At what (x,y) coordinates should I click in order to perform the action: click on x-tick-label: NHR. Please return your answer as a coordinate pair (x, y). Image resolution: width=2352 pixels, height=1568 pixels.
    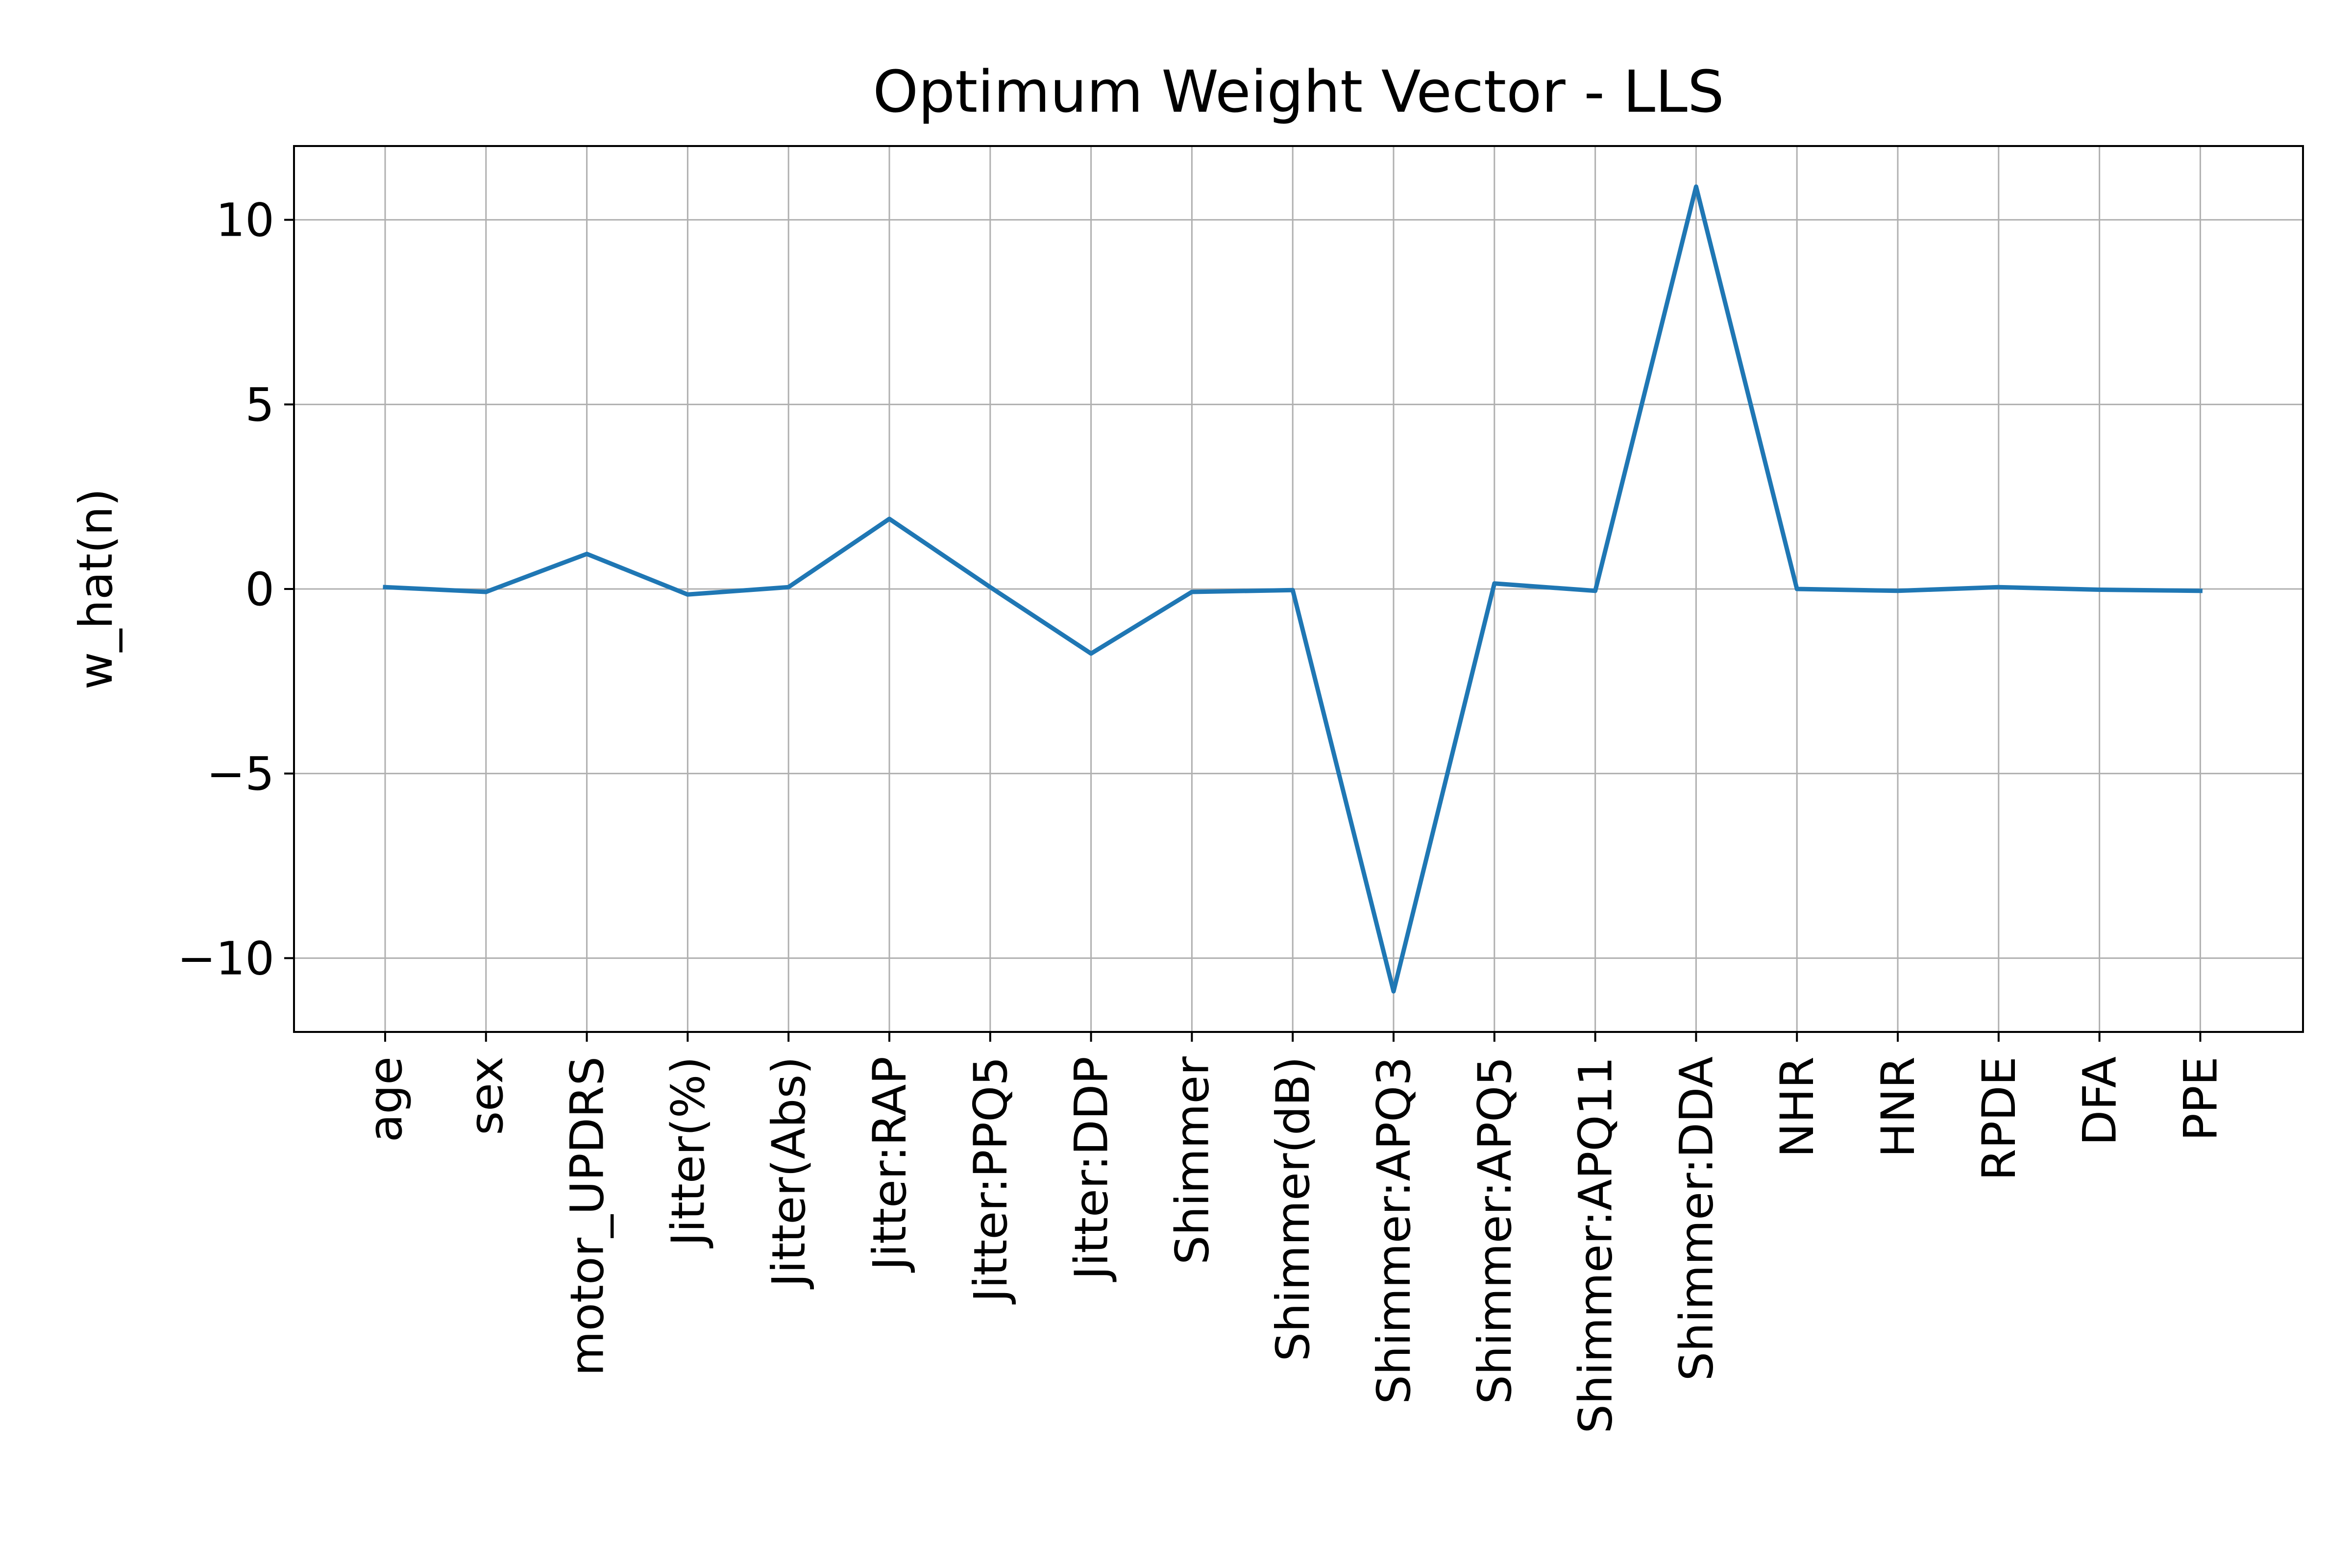
    Looking at the image, I should click on (1797, 1106).